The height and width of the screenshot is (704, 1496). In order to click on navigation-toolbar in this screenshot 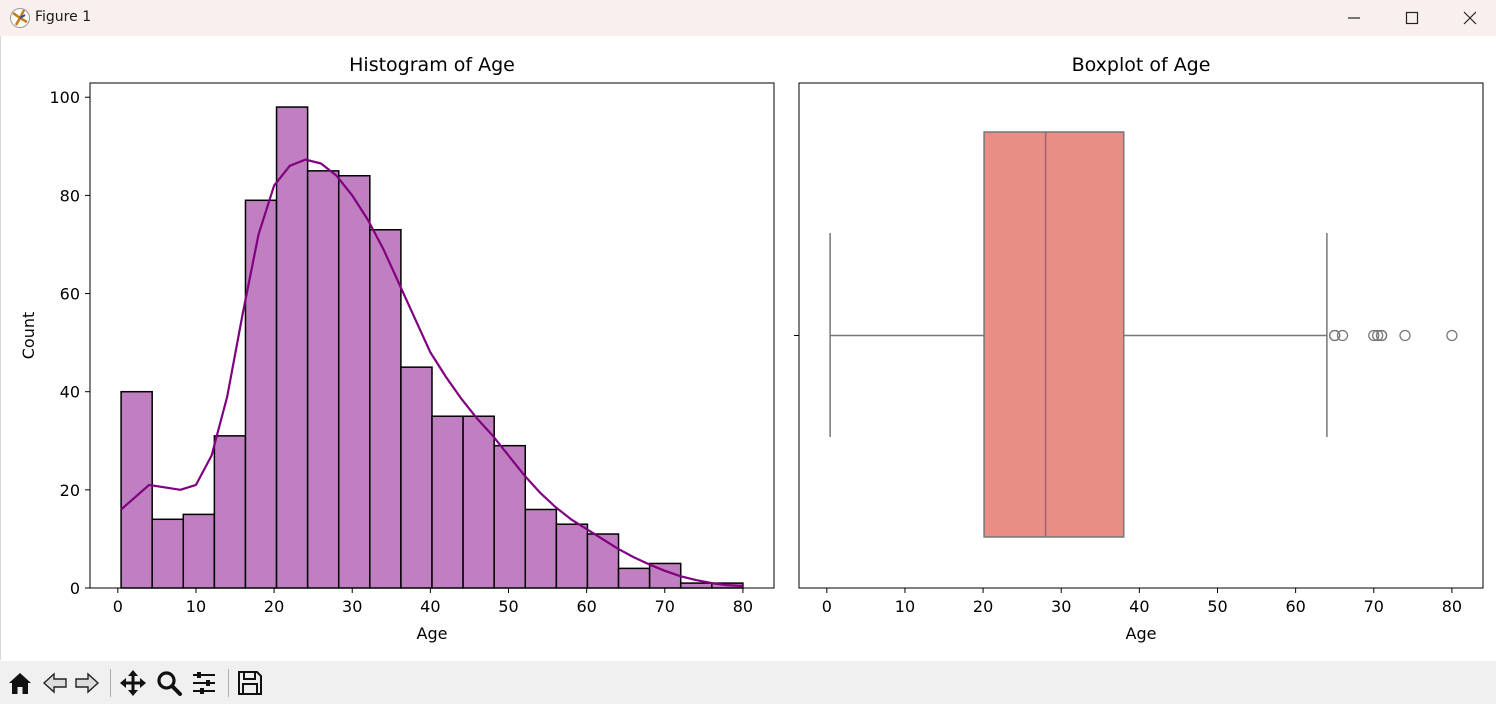, I will do `click(748, 682)`.